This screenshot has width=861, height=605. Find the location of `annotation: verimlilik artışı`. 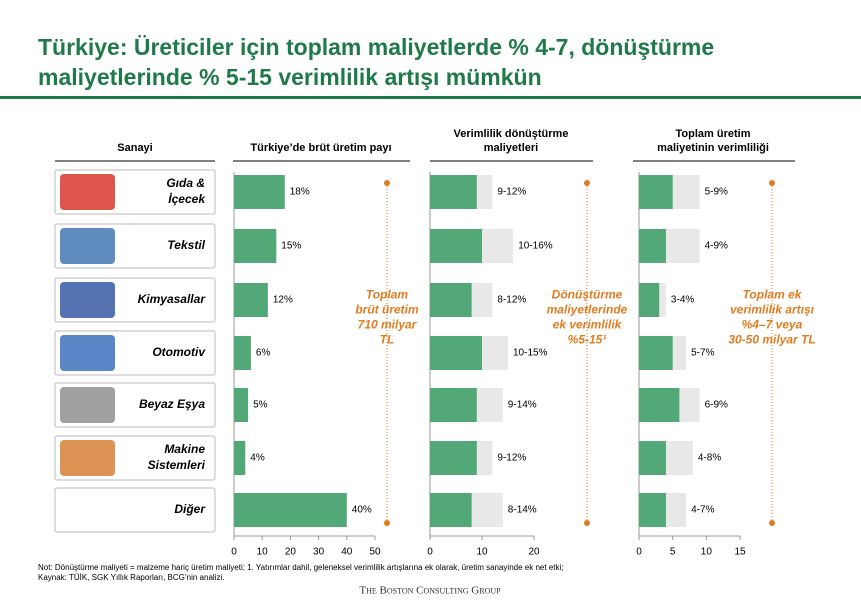

annotation: verimlilik artışı is located at coordinates (772, 310).